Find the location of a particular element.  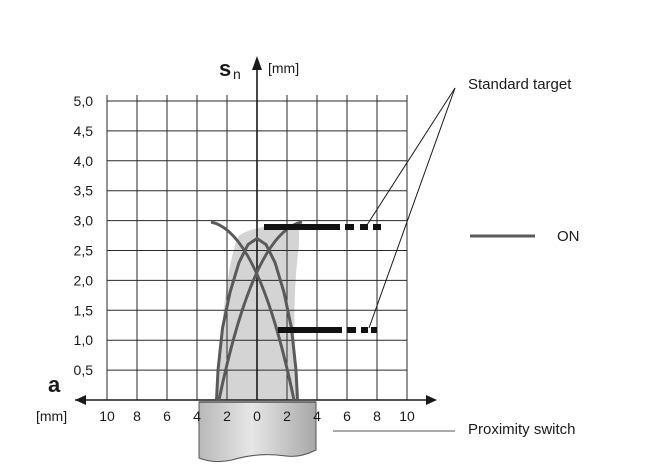

proximity-switch-body is located at coordinates (257, 432).